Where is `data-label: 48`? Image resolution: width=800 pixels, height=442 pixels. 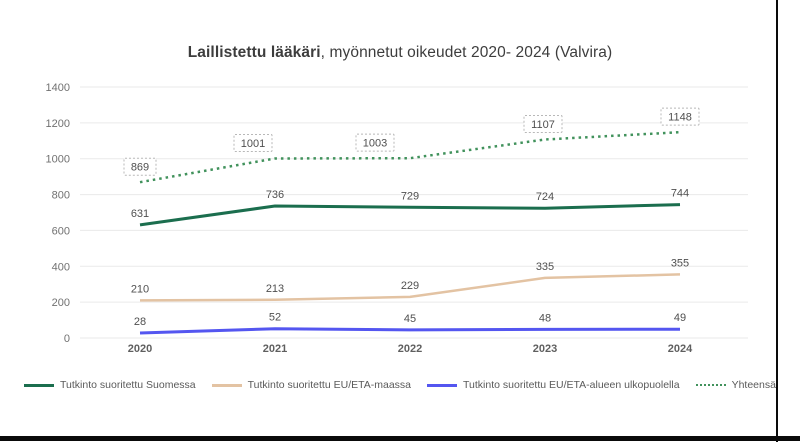
data-label: 48 is located at coordinates (545, 318).